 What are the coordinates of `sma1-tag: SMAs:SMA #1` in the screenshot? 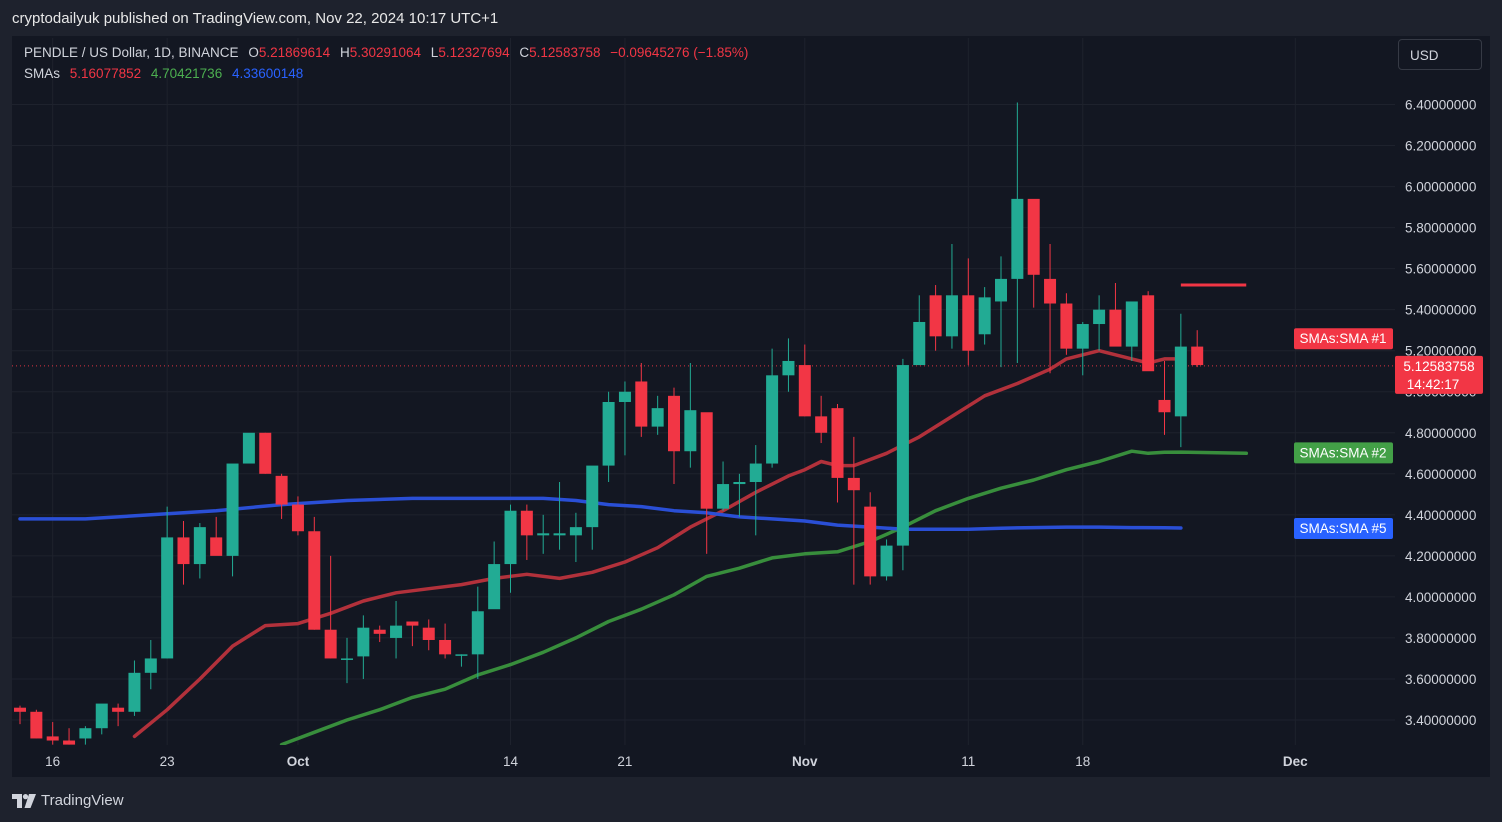 It's located at (1343, 339).